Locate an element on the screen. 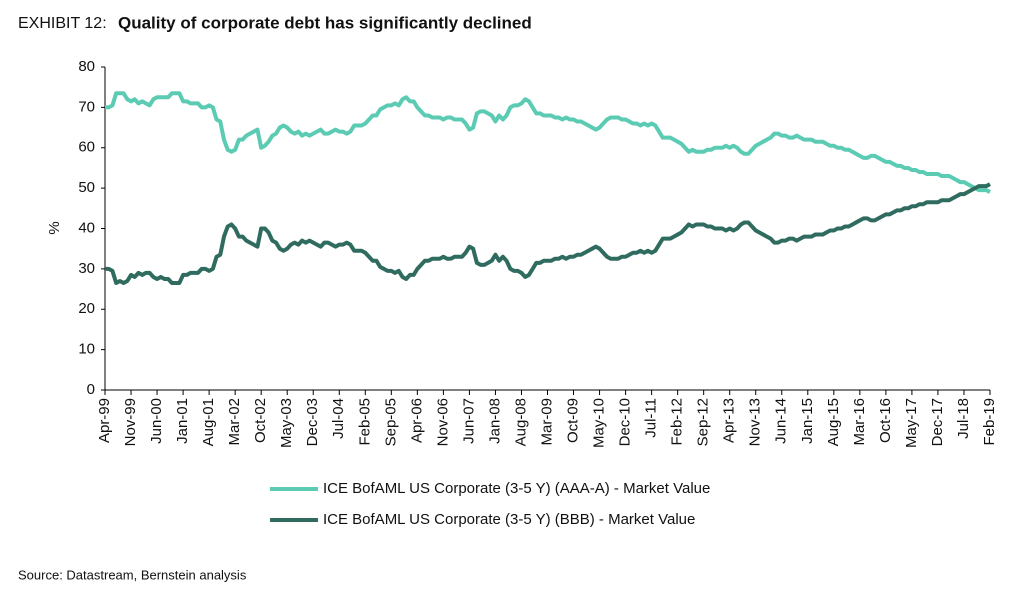 This screenshot has width=1036, height=611. y-tick-label: 50 is located at coordinates (86, 187).